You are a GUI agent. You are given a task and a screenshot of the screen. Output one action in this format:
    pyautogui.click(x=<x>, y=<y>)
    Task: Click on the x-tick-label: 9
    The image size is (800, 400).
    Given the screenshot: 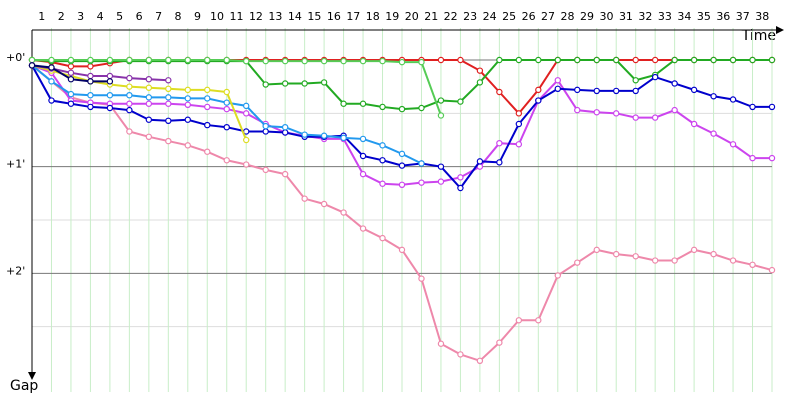 What is the action you would take?
    pyautogui.click(x=197, y=16)
    